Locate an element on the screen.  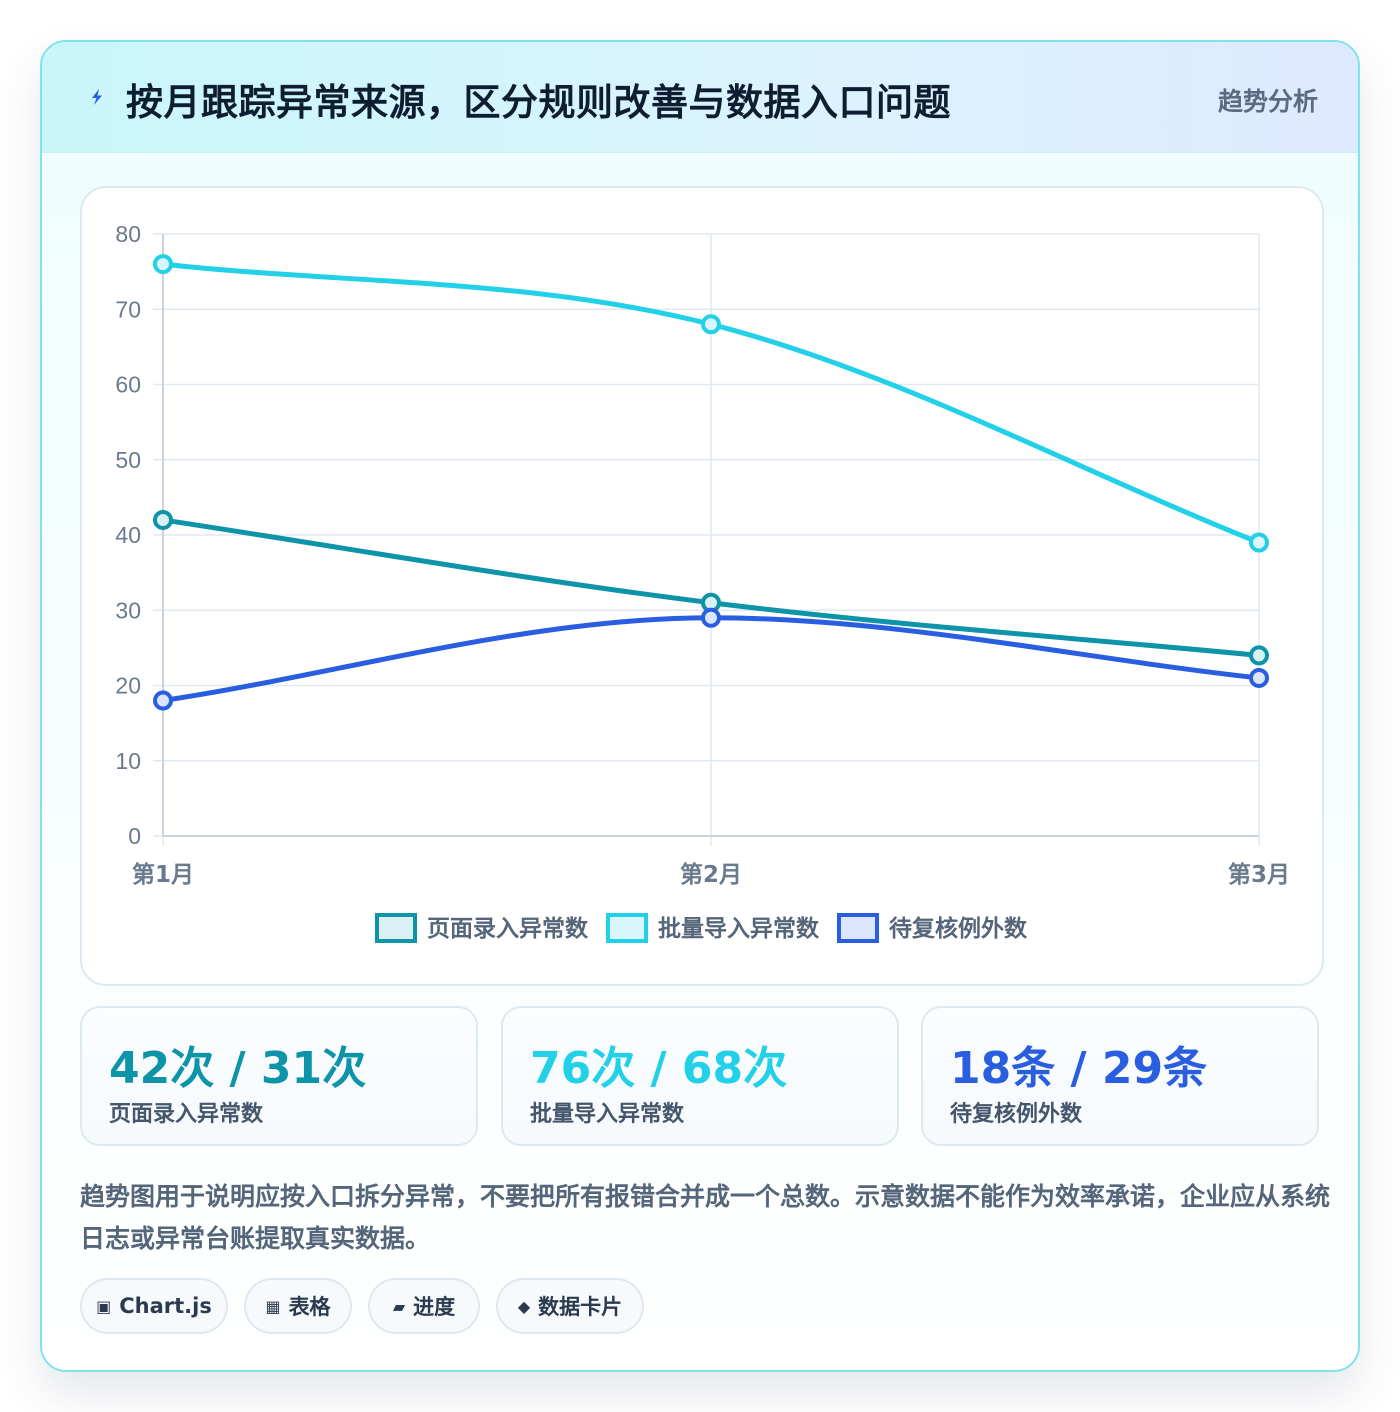
x-tick-label: 第1月 is located at coordinates (163, 874).